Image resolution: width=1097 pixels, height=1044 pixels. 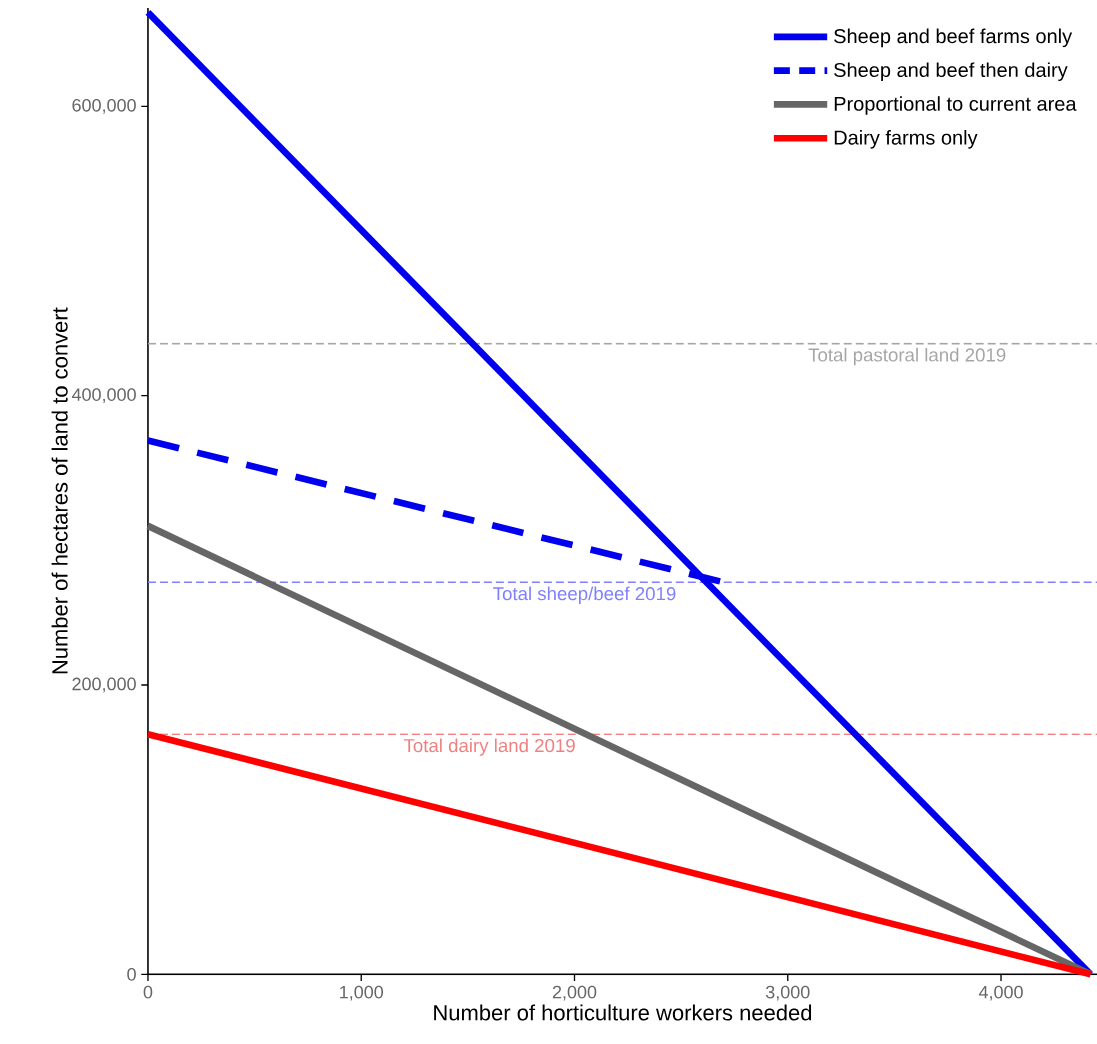 What do you see at coordinates (951, 72) in the screenshot?
I see `legend-label: Sheep and beef then dairy` at bounding box center [951, 72].